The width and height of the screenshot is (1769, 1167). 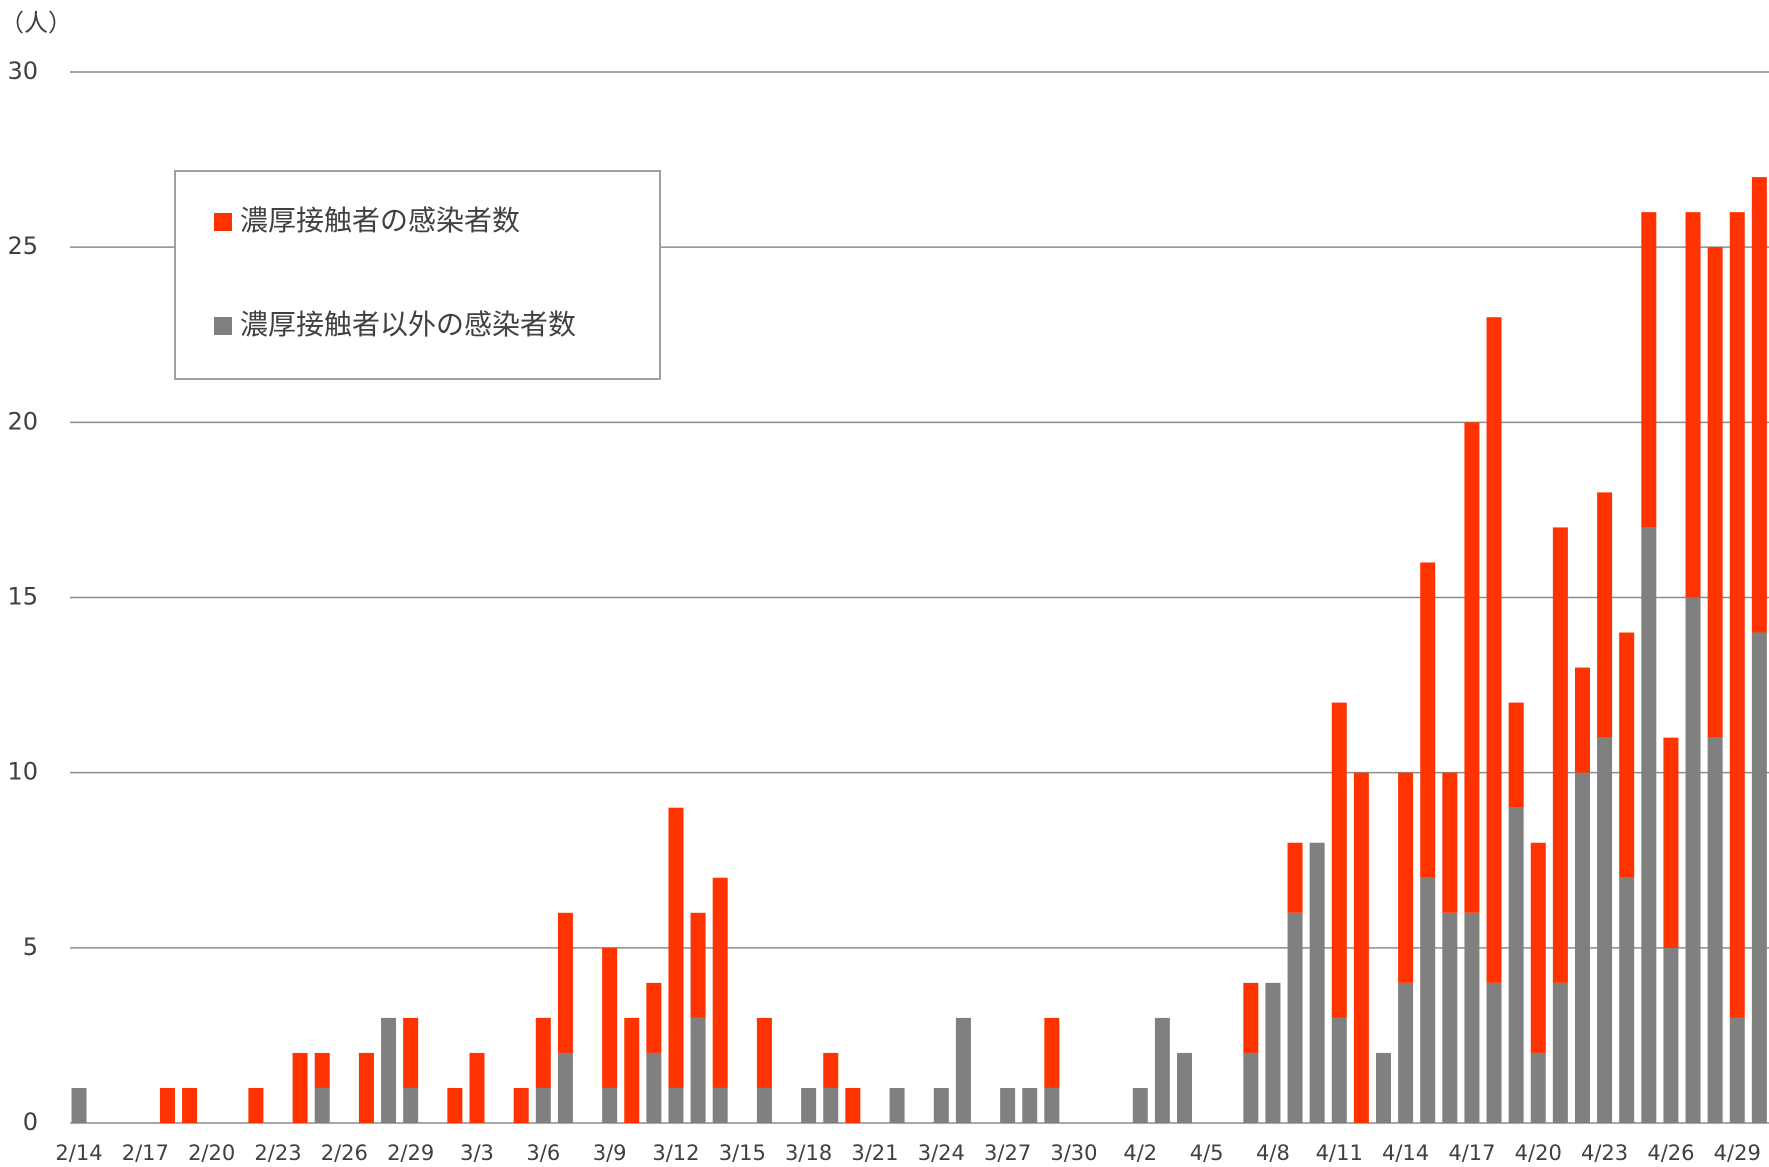 What do you see at coordinates (1538, 1153) in the screenshot?
I see `x-tick-label: 4/20` at bounding box center [1538, 1153].